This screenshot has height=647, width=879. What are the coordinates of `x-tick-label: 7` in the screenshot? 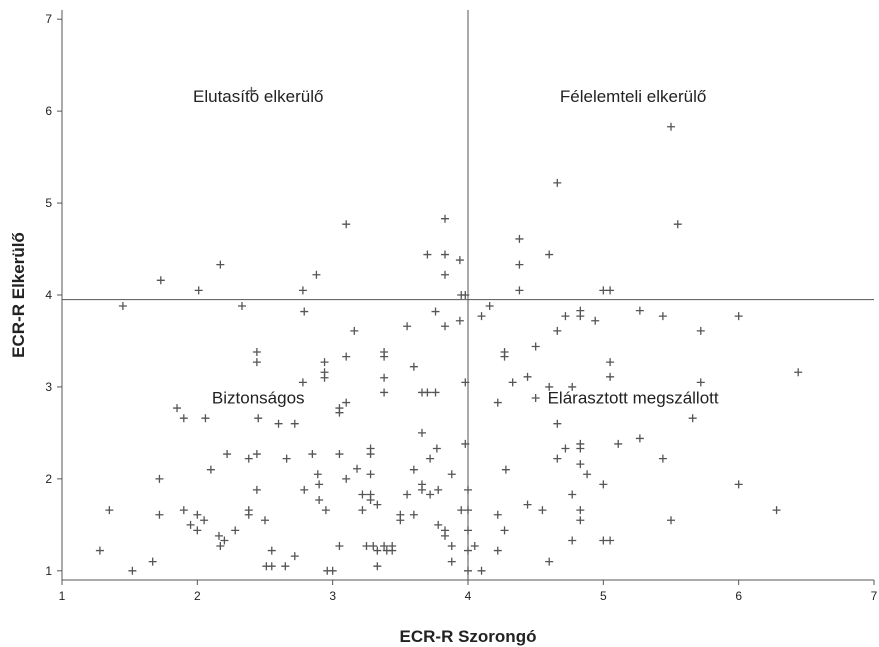 It's located at (874, 596).